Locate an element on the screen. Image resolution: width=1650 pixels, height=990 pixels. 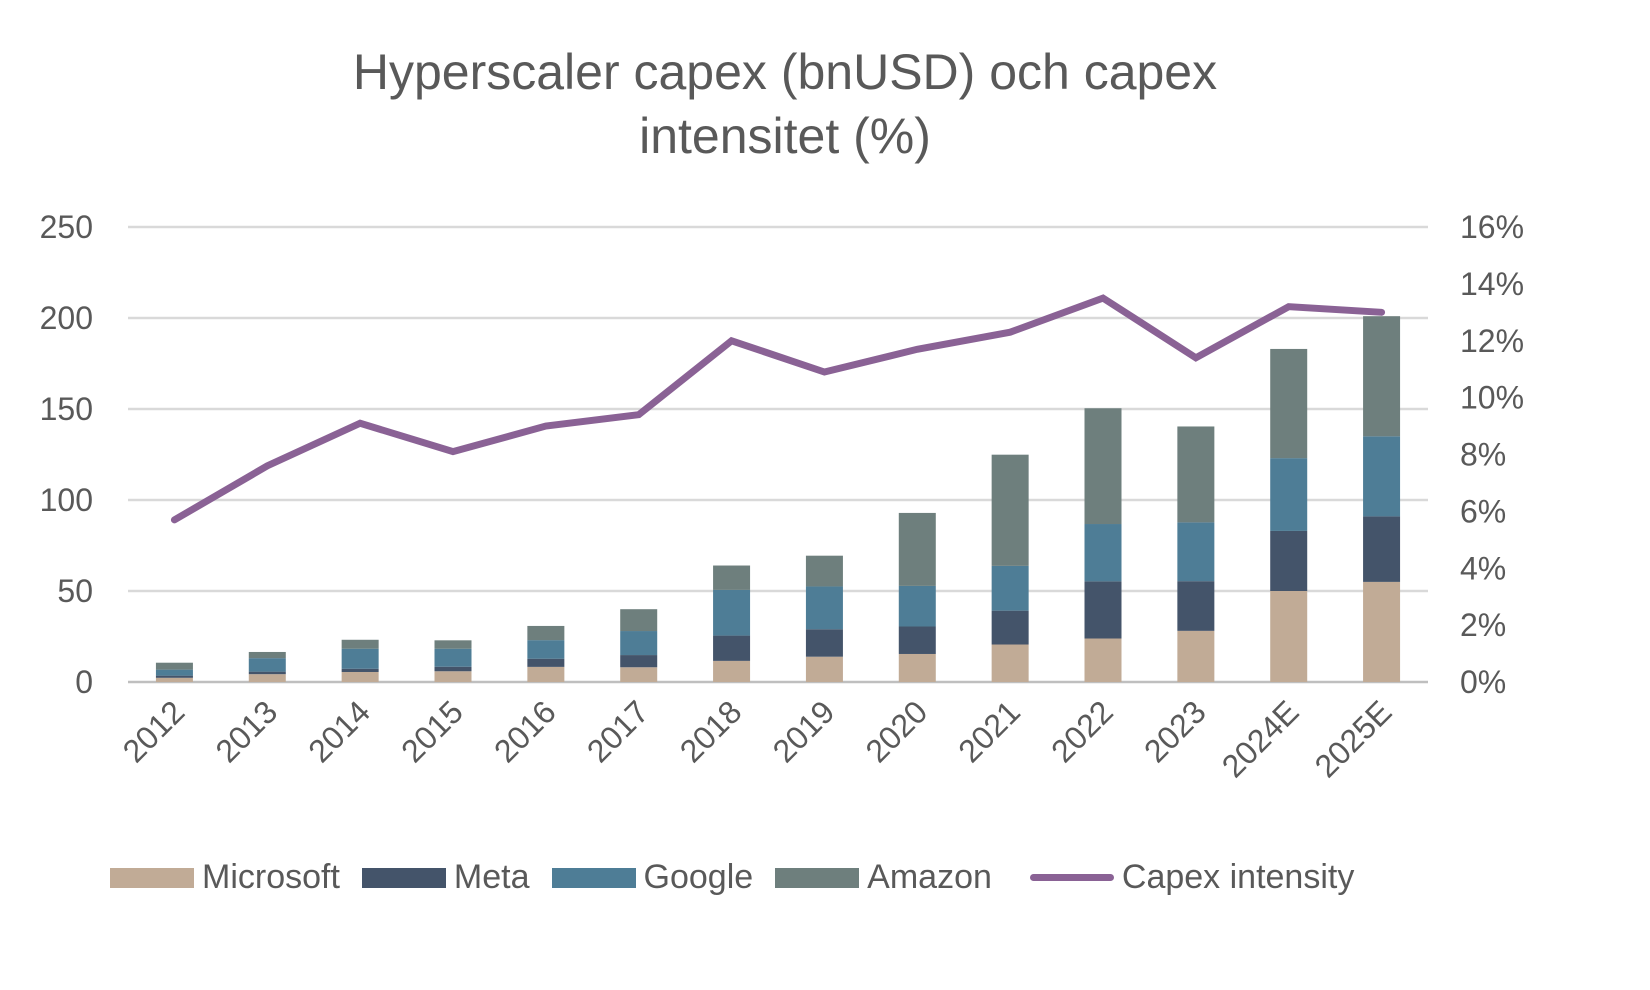
x-tick-label: 2020 is located at coordinates (896, 731).